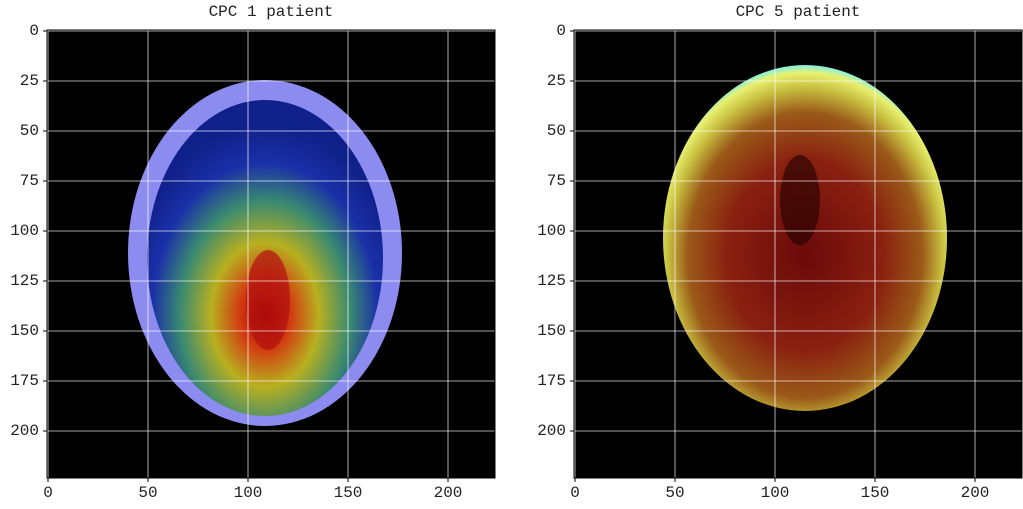 The image size is (1023, 509). Describe the element at coordinates (798, 12) in the screenshot. I see `panel-title: CPC 5 patient` at that location.